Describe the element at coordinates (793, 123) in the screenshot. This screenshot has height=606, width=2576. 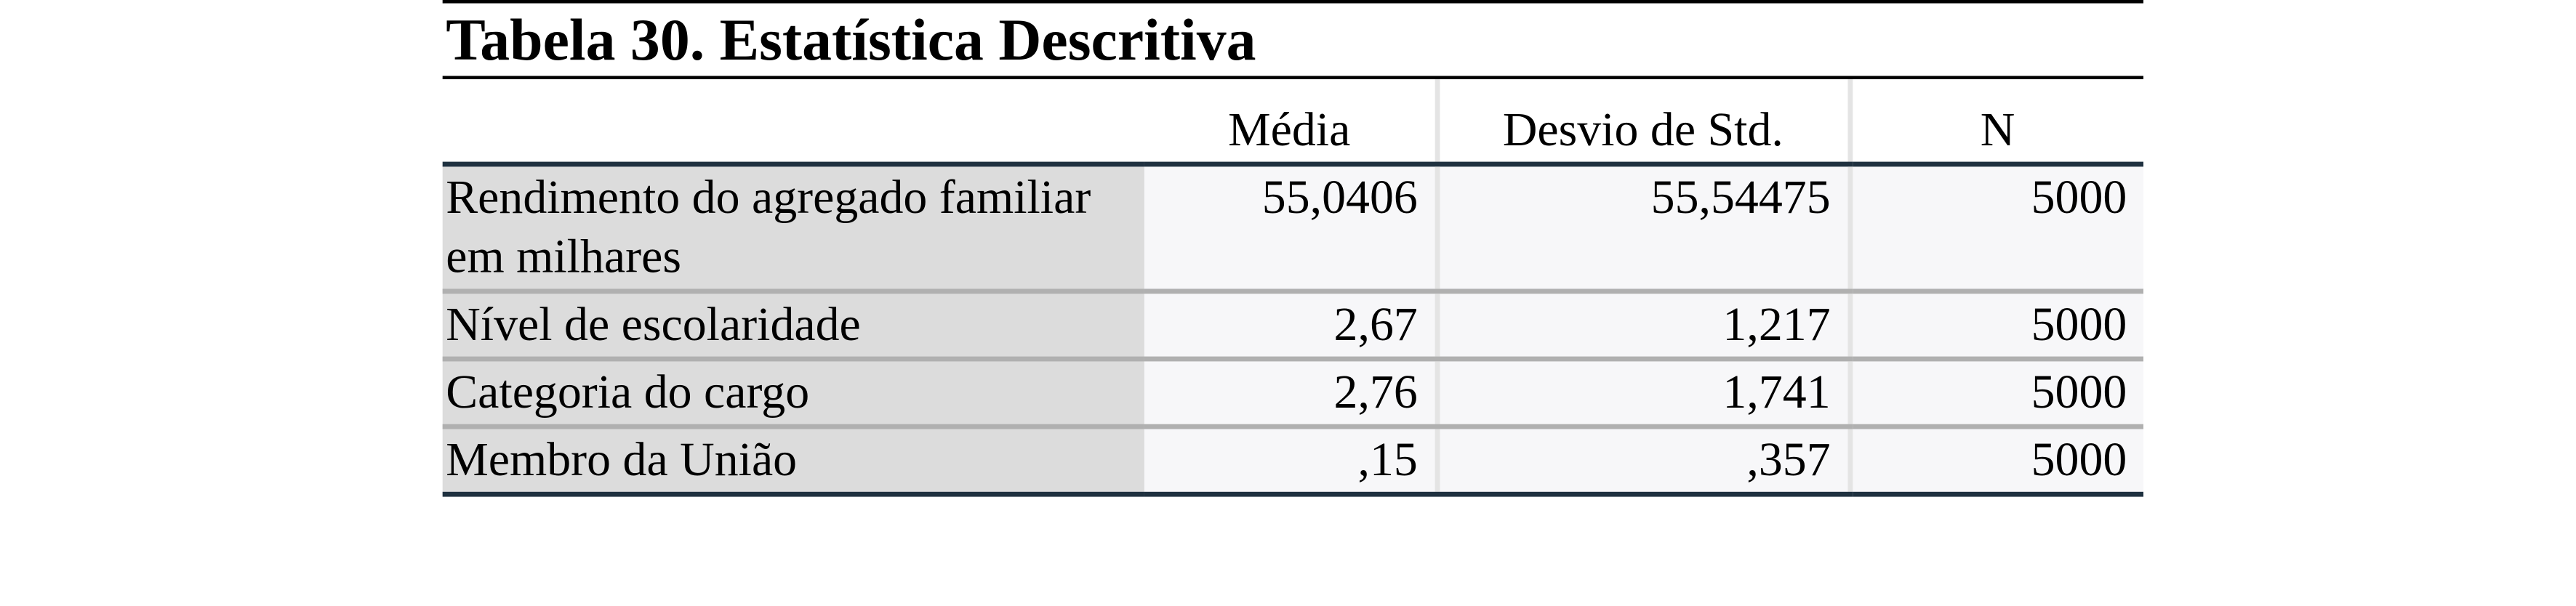
I see `corner-cell` at that location.